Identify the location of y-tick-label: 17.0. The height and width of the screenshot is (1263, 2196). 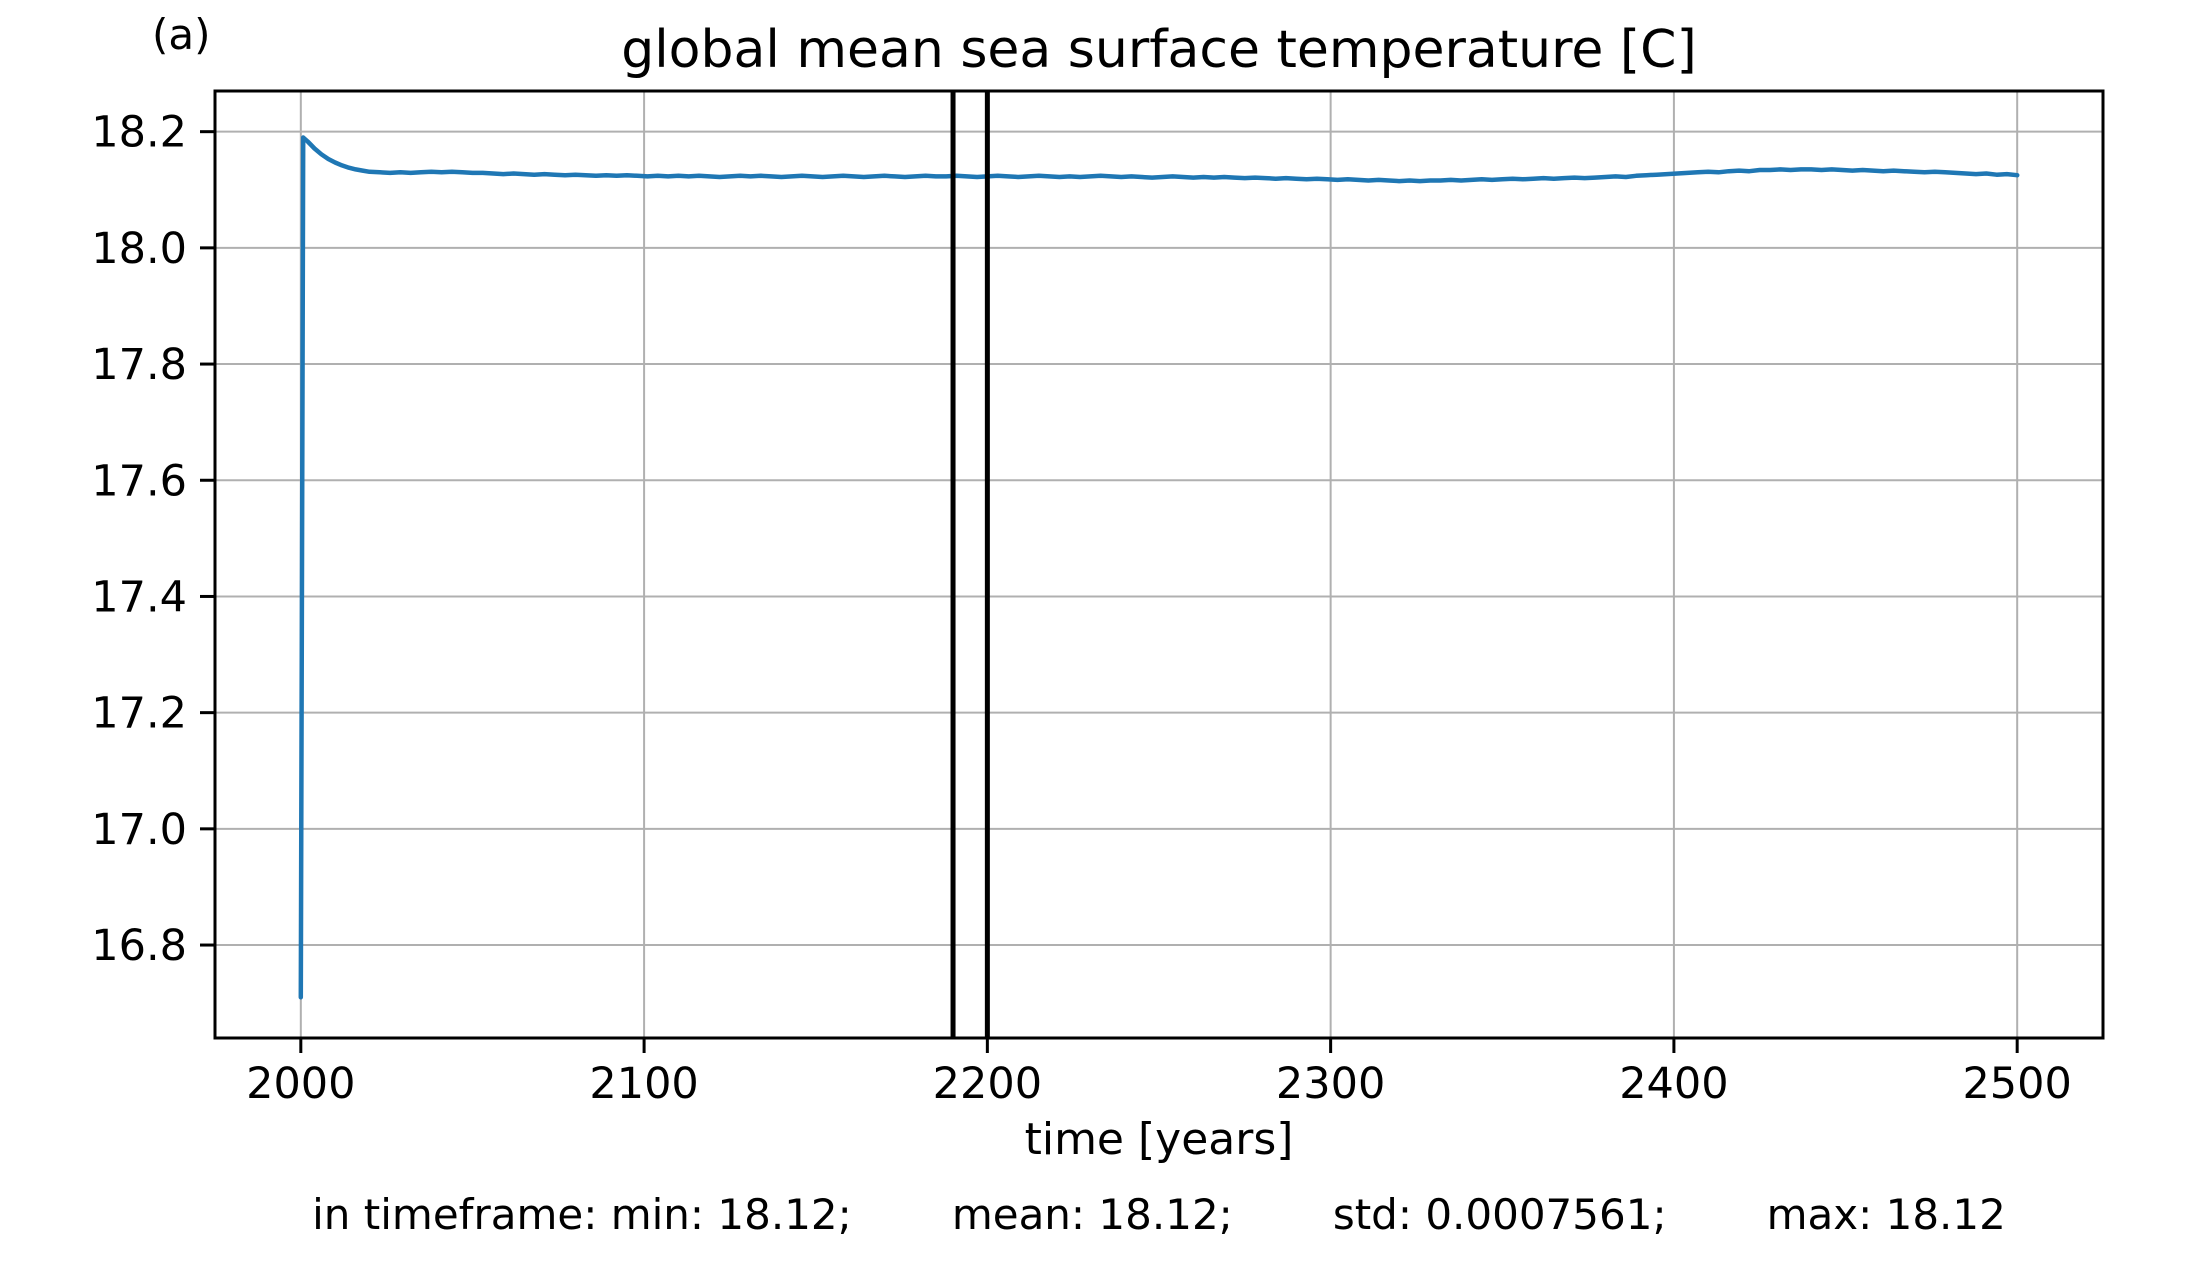
(139, 830).